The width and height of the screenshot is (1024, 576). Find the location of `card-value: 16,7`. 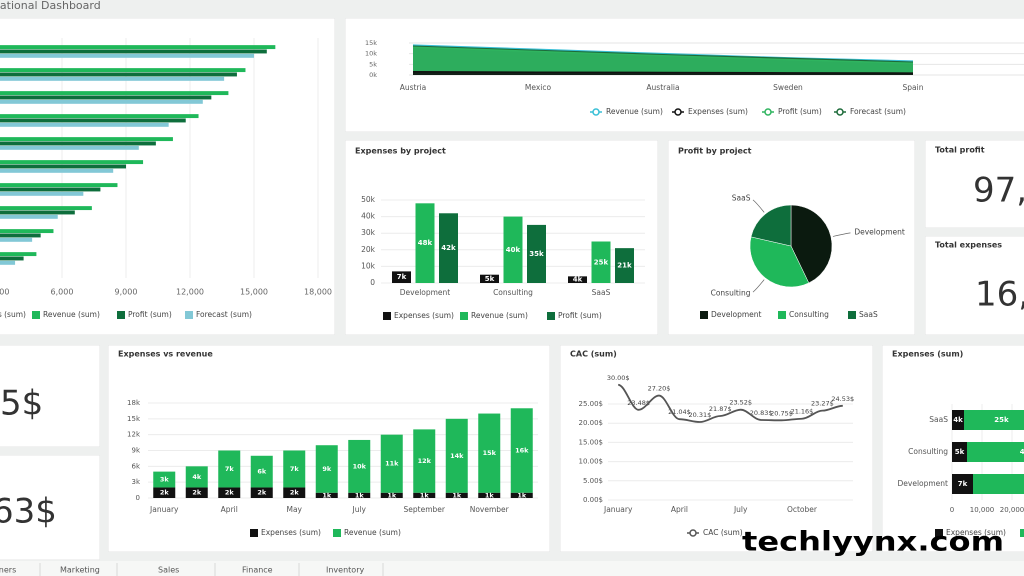

card-value: 16,7 is located at coordinates (999, 295).